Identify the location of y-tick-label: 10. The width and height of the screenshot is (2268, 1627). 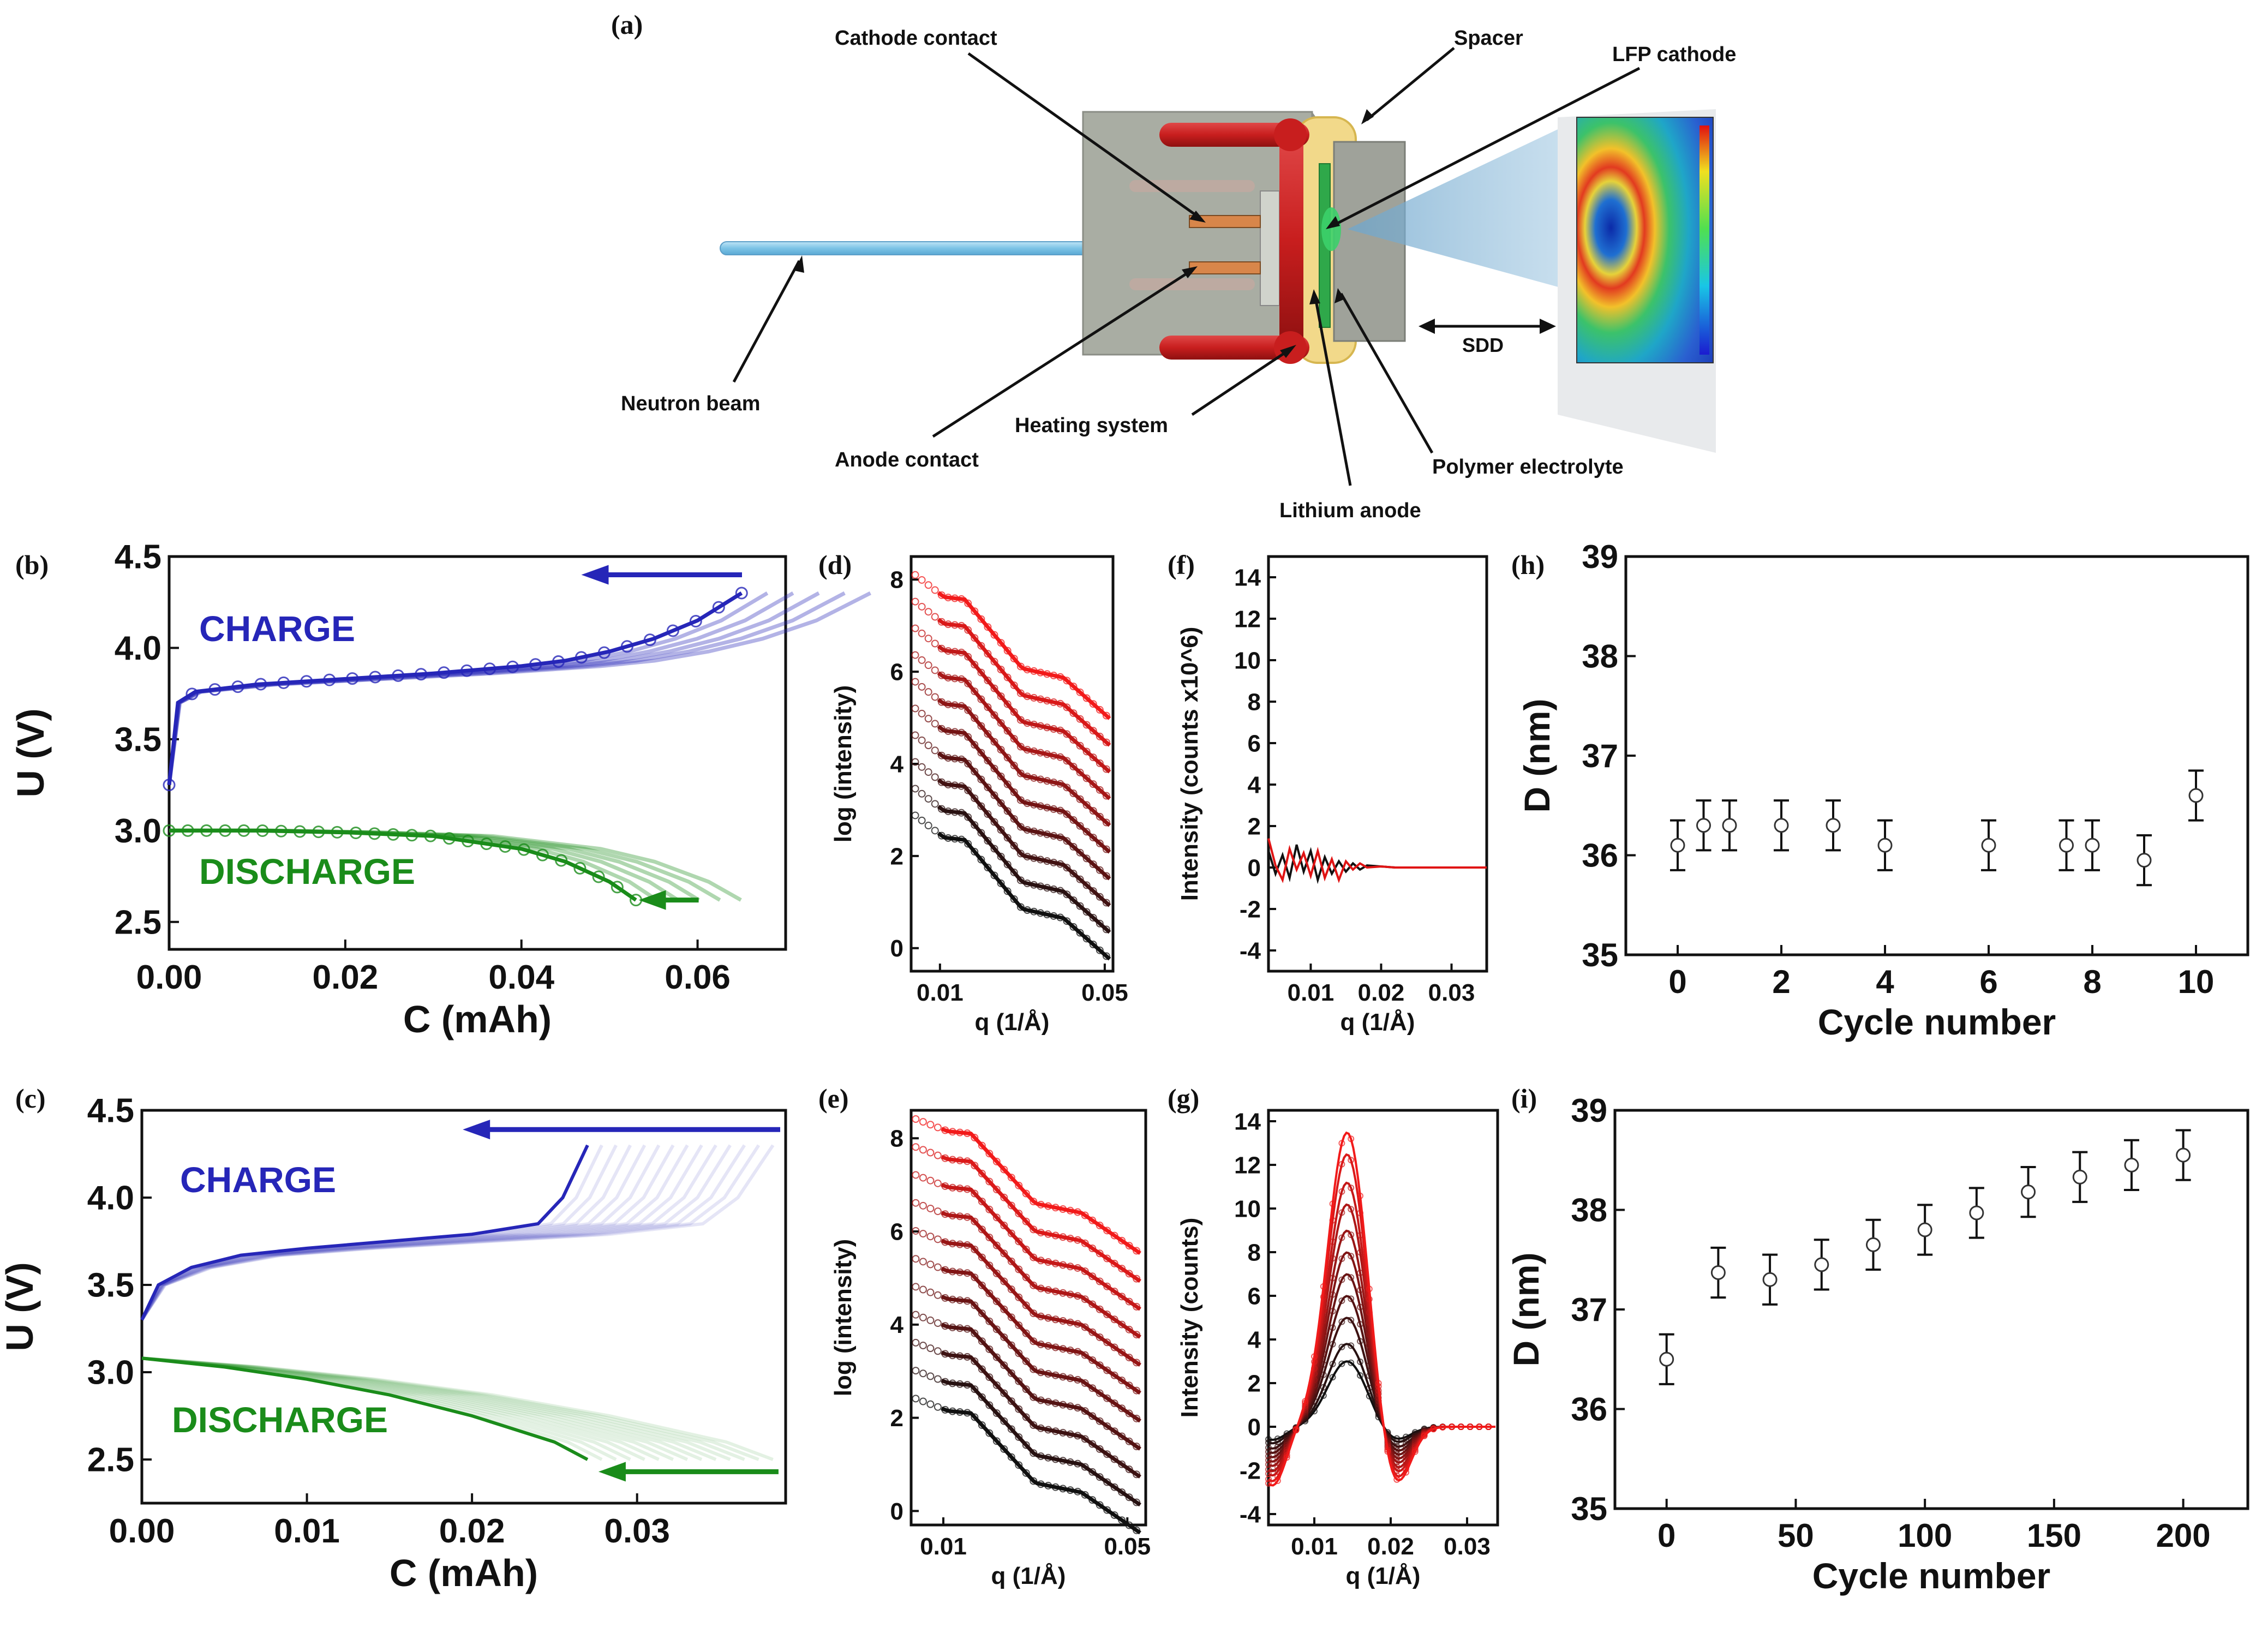
(1247, 1209).